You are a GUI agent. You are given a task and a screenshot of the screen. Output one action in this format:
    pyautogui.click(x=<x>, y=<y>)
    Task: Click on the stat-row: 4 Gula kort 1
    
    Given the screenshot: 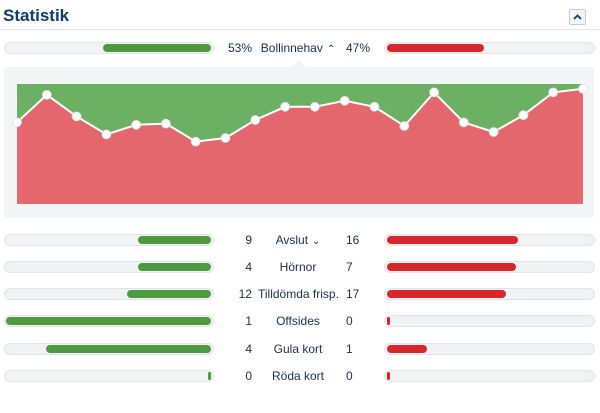 What is the action you would take?
    pyautogui.click(x=300, y=350)
    